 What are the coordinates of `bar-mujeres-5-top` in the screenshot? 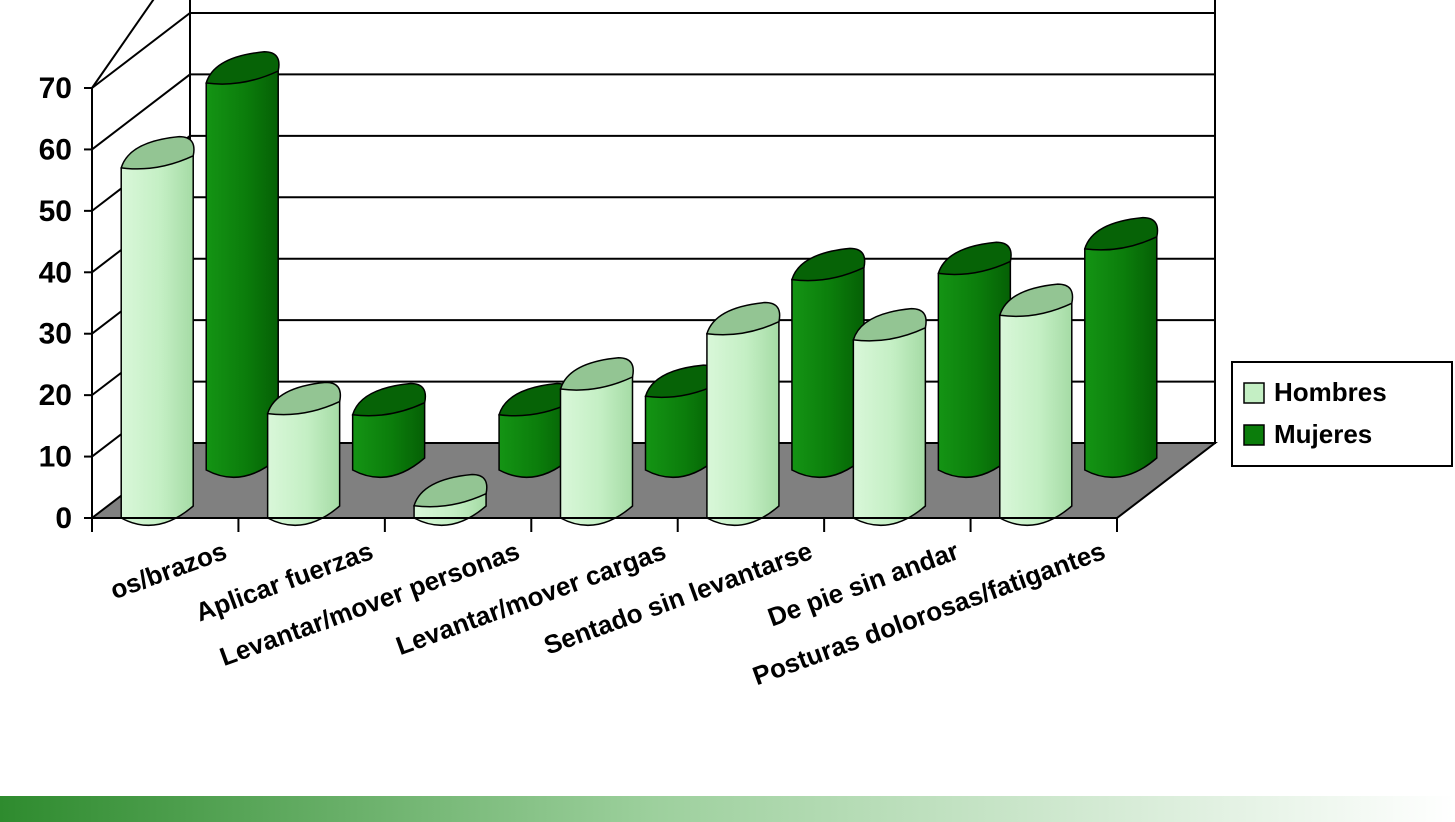 It's located at (974, 258).